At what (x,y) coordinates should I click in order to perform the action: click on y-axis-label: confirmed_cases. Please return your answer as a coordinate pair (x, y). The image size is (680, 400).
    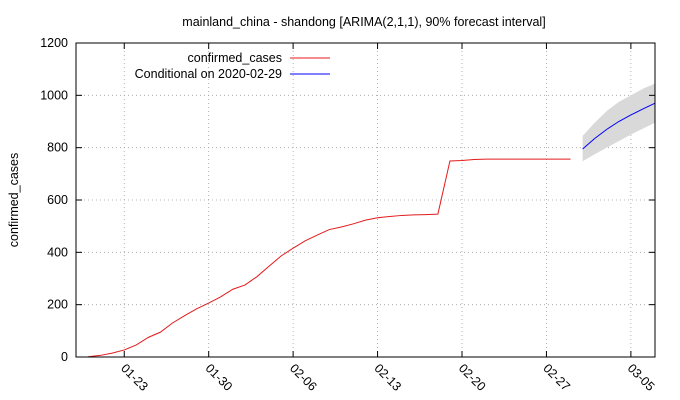
    Looking at the image, I should click on (14, 200).